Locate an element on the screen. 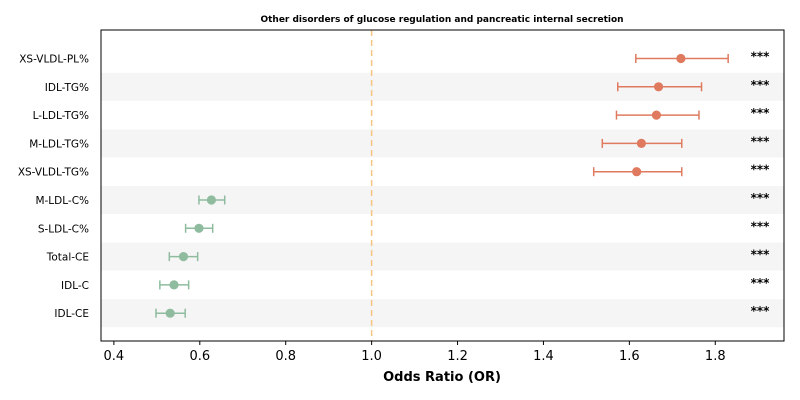  x-axis: 0.4 0.6 0.8 1.0 1.2 1.4 1.6 1.8 is located at coordinates (415, 352).